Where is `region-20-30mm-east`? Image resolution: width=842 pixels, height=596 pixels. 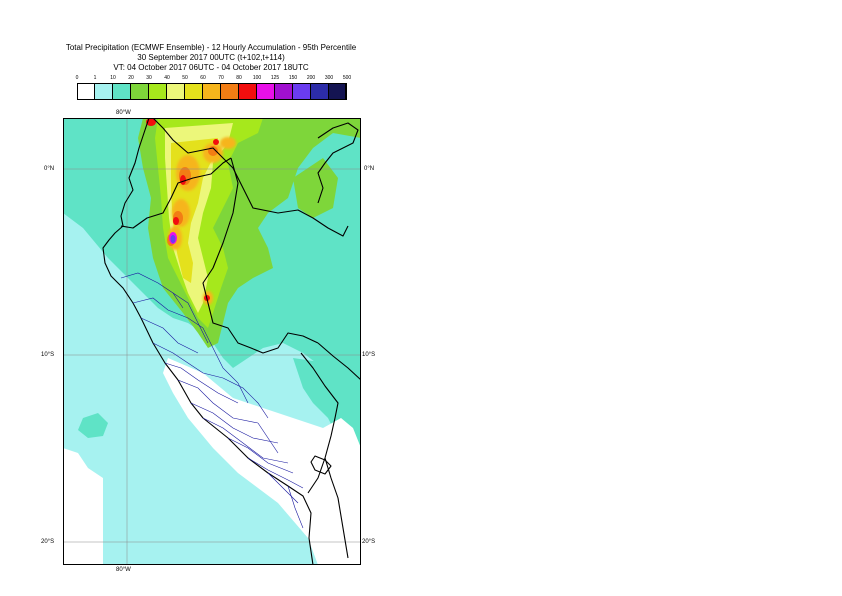
region-20-30mm-east is located at coordinates (315, 188).